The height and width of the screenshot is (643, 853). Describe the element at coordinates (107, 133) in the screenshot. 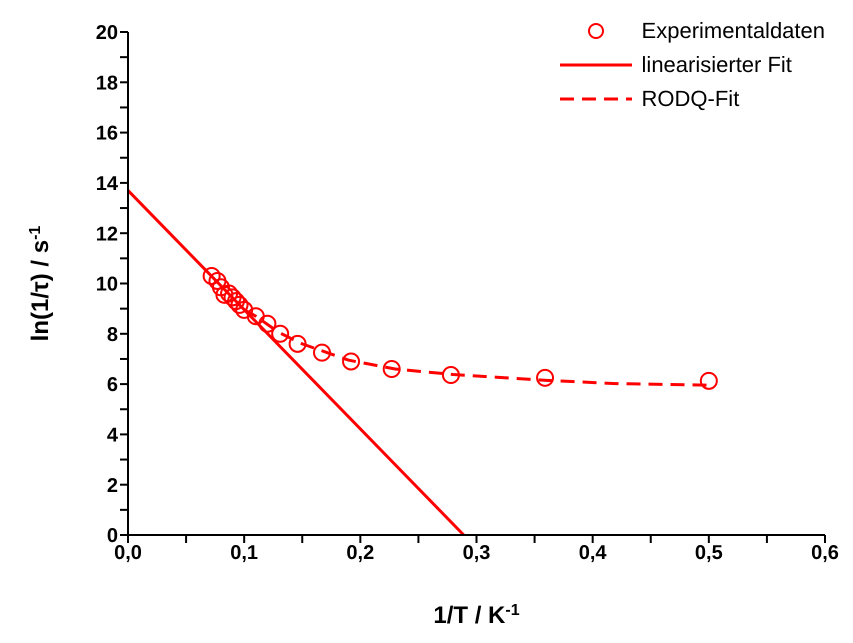

I see `y-tick-label: 16` at that location.